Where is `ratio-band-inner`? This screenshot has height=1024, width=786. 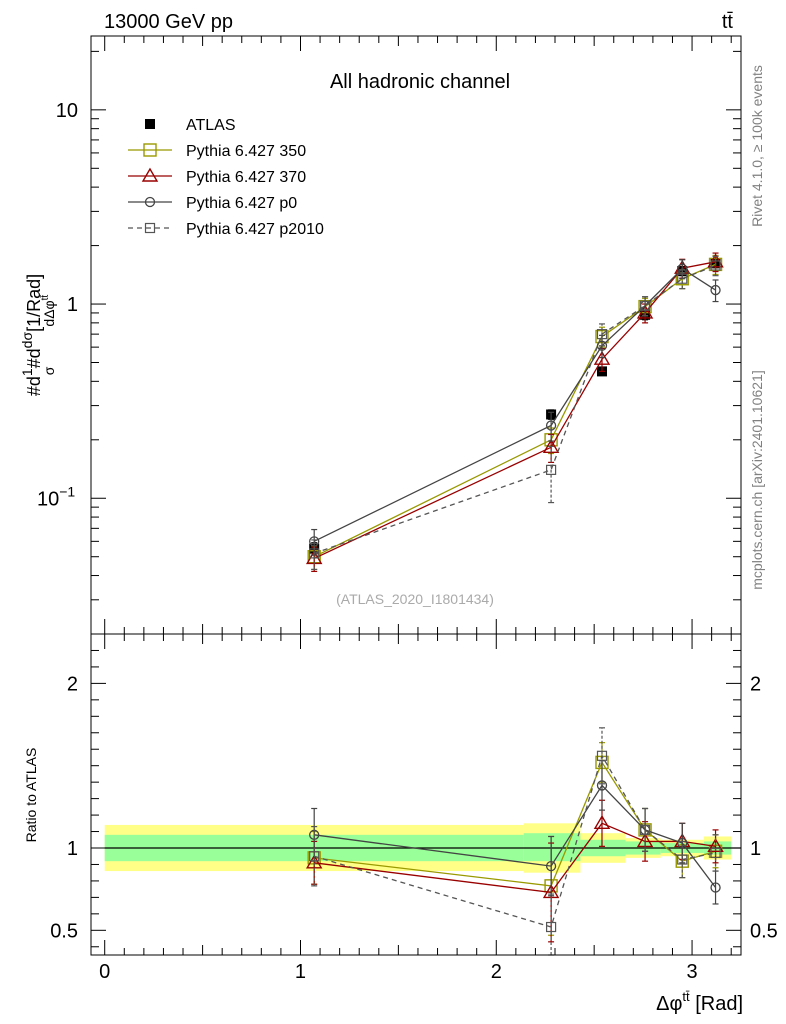 ratio-band-inner is located at coordinates (552, 847).